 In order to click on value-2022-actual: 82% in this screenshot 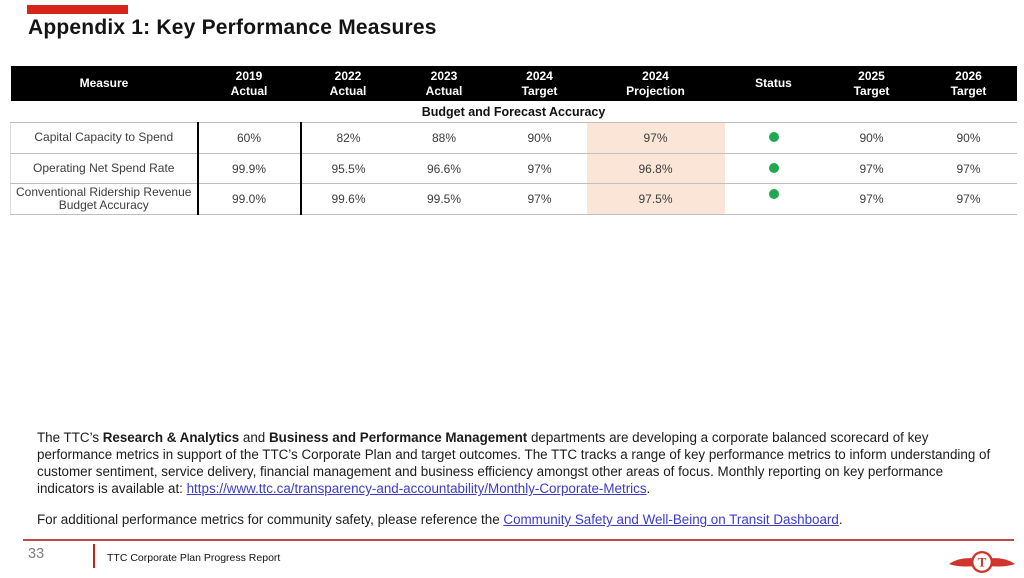, I will do `click(348, 138)`.